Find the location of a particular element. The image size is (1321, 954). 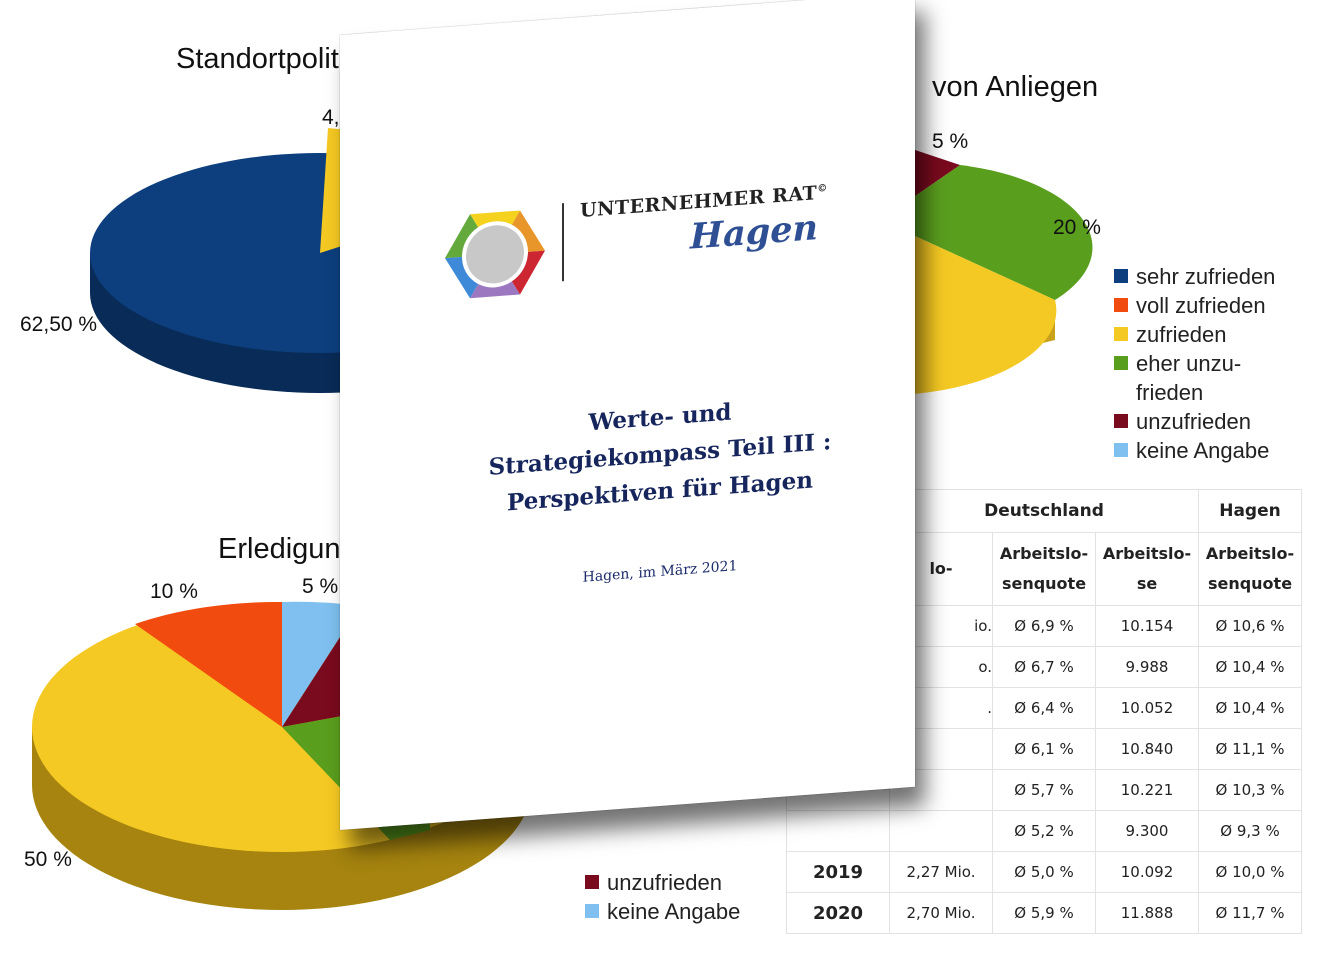

table-cell: Ø 10,3 % is located at coordinates (1250, 790).